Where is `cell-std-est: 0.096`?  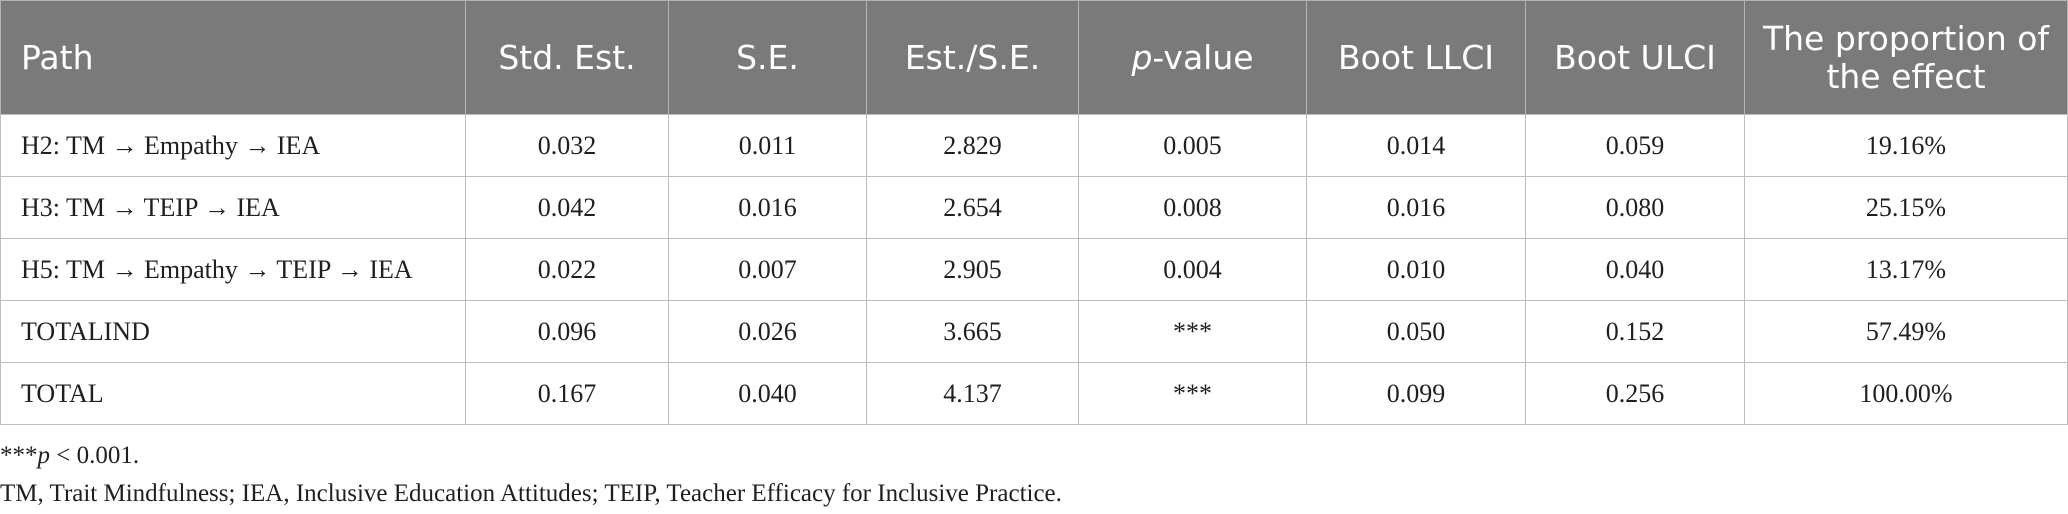
cell-std-est: 0.096 is located at coordinates (567, 331).